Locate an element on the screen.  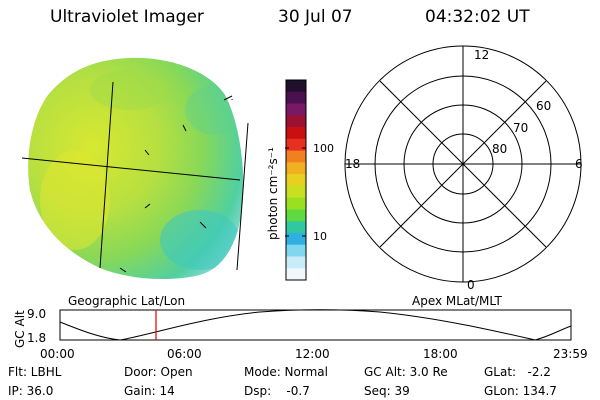
mlt-label-12: 12 is located at coordinates (481, 55).